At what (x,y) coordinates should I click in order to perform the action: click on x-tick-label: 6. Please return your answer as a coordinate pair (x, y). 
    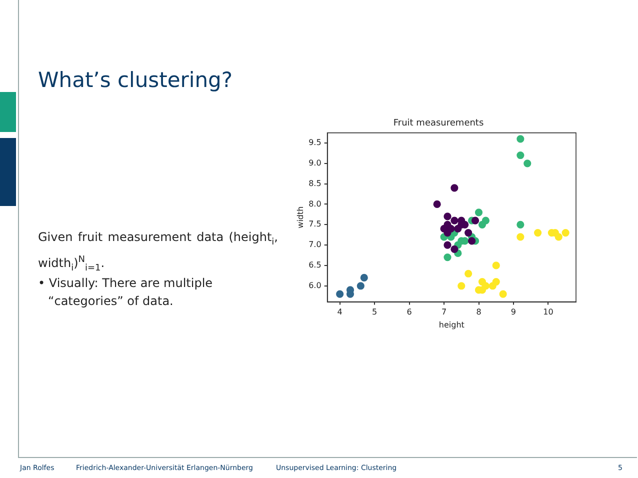
    Looking at the image, I should click on (409, 312).